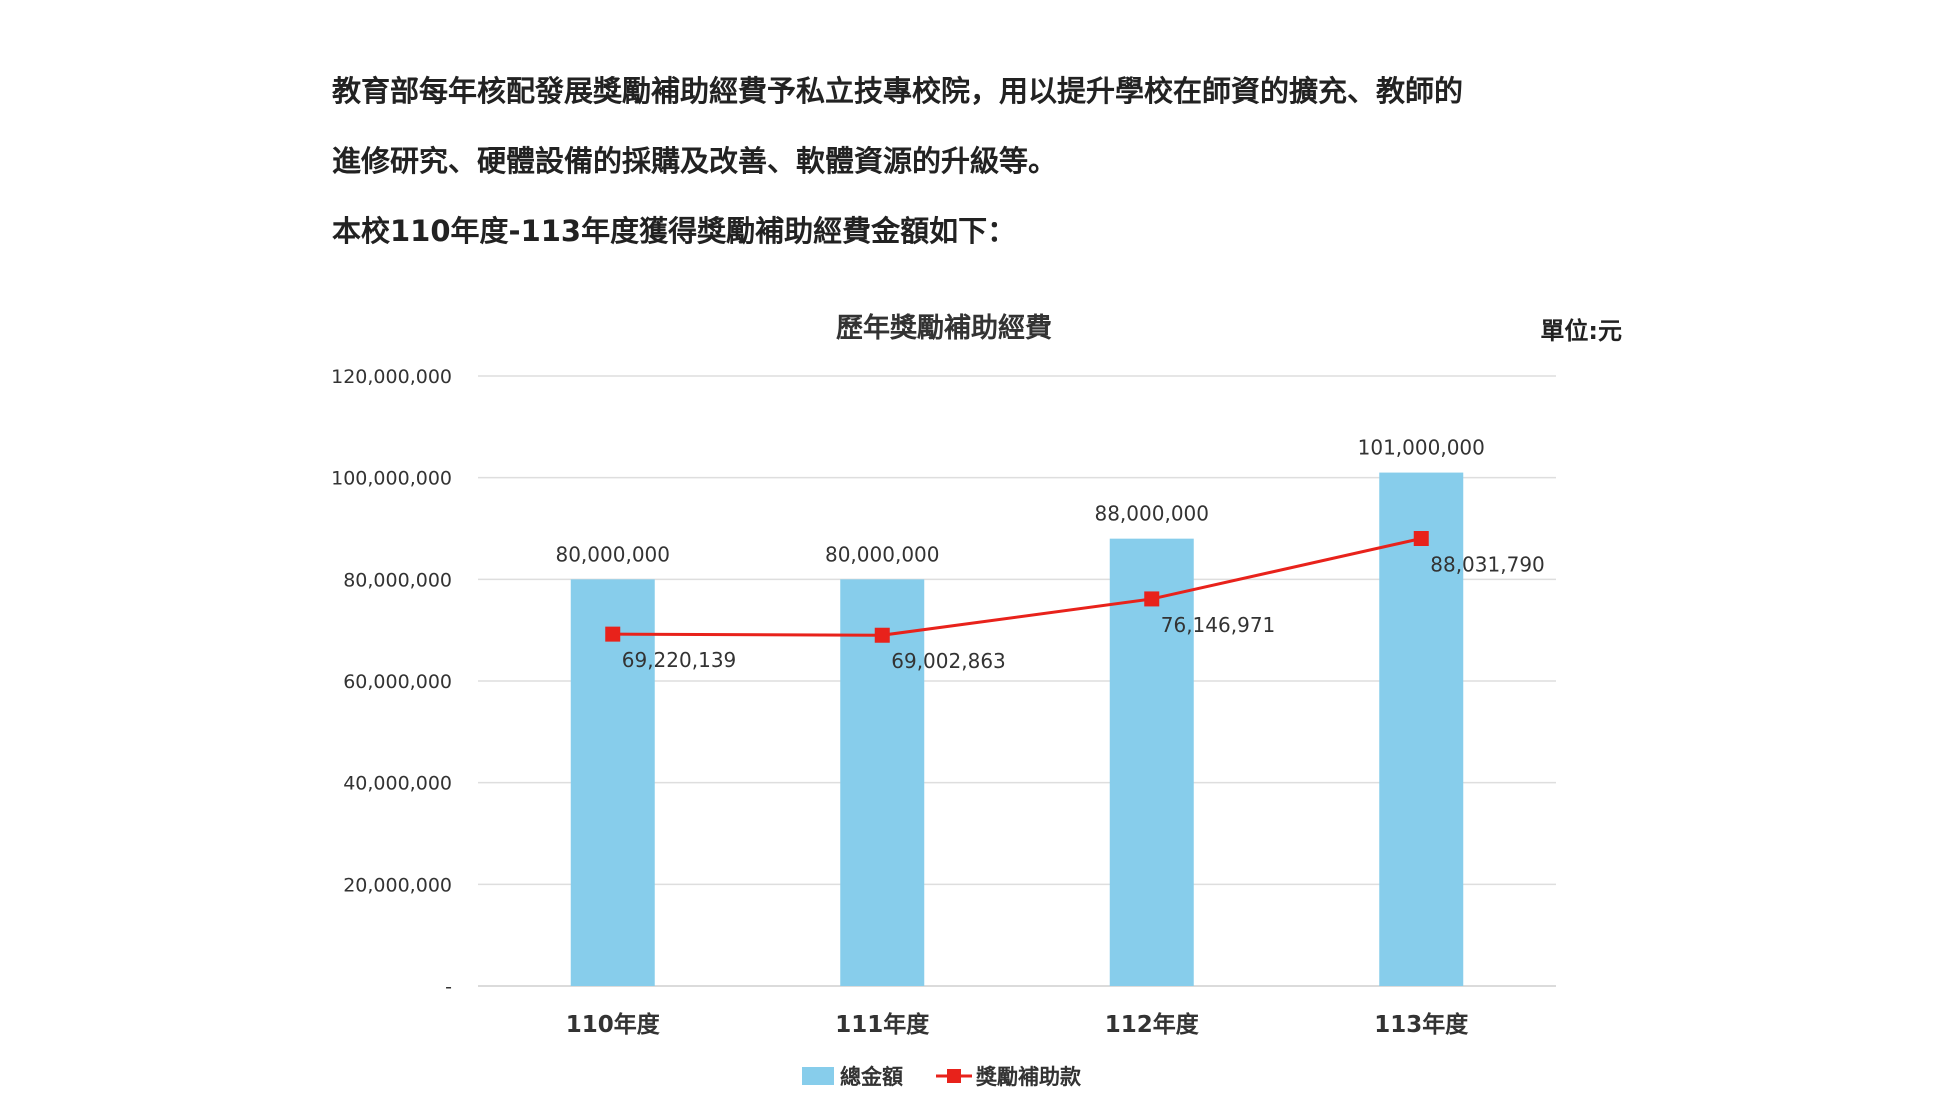 The width and height of the screenshot is (1960, 1102). What do you see at coordinates (1151, 514) in the screenshot?
I see `bar-data-label: 88,000,000` at bounding box center [1151, 514].